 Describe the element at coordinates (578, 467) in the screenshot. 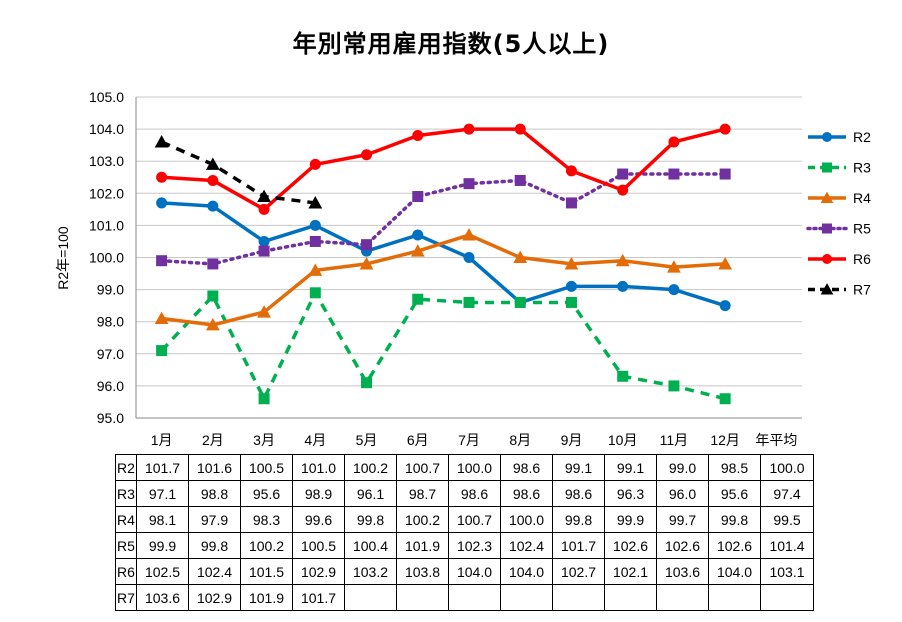

I see `table-cell: 99.1` at that location.